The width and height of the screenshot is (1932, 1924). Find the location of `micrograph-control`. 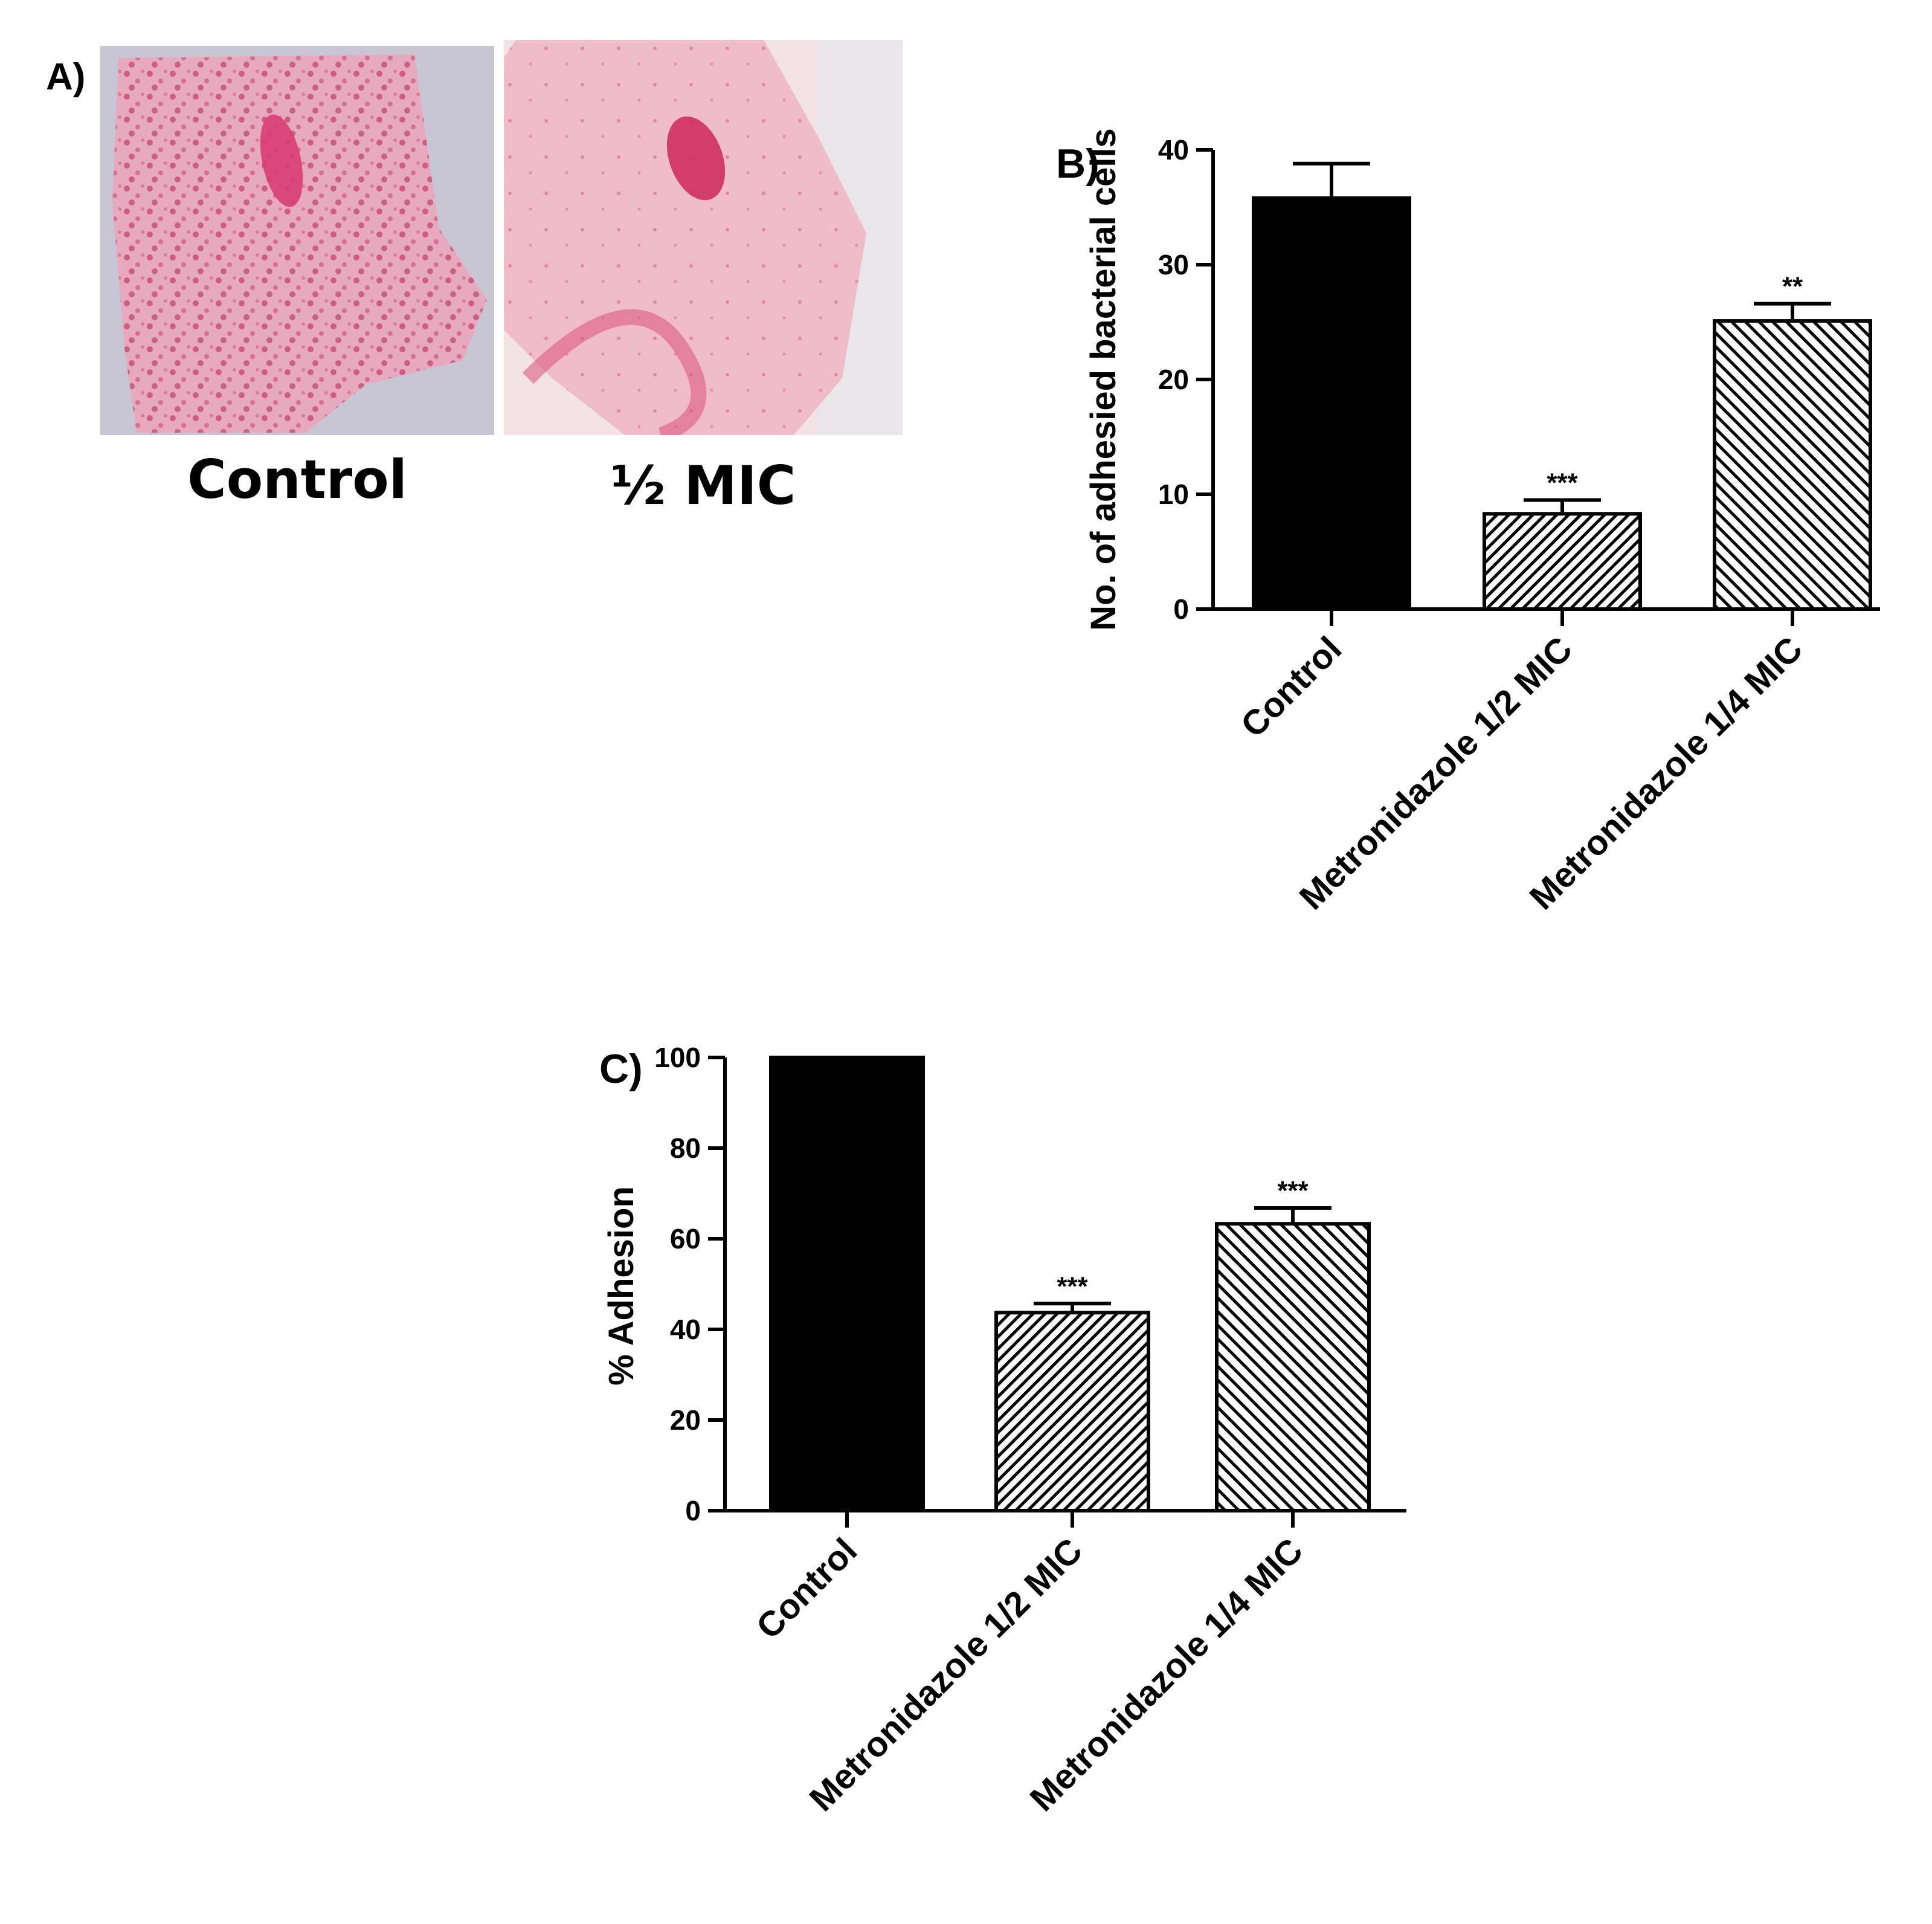

micrograph-control is located at coordinates (297, 240).